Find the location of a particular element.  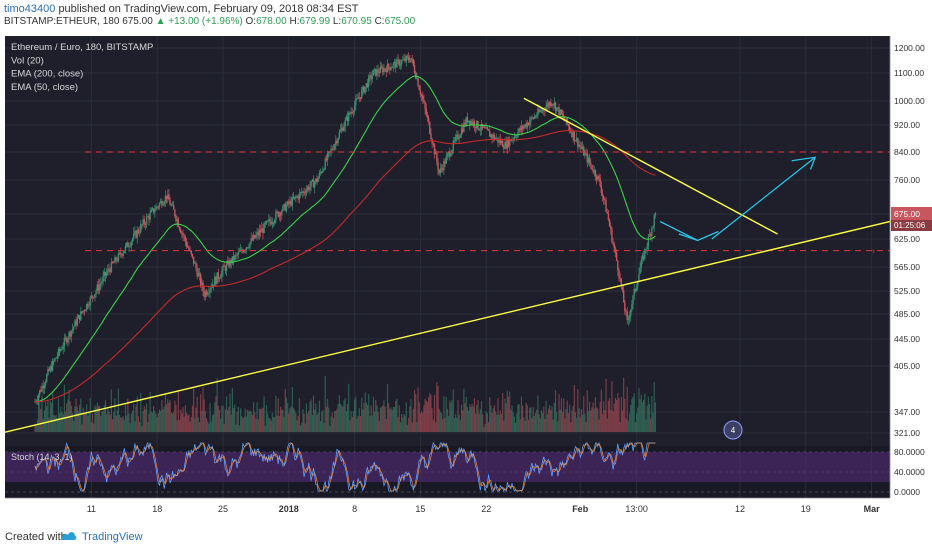

time-axis: 11 18 25 2018 8 15 22 Feb 13:00 12 19 Mar is located at coordinates (447, 505).